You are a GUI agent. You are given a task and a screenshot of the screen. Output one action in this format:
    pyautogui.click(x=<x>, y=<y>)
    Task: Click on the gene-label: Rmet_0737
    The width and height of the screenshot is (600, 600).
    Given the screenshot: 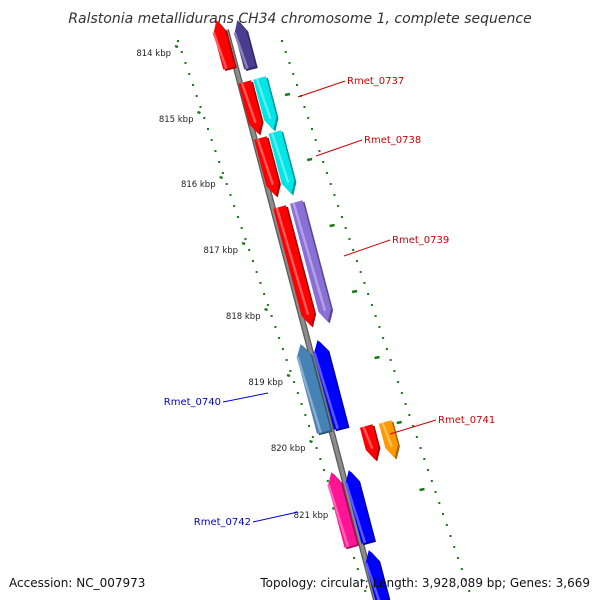 What is the action you would take?
    pyautogui.click(x=375, y=81)
    